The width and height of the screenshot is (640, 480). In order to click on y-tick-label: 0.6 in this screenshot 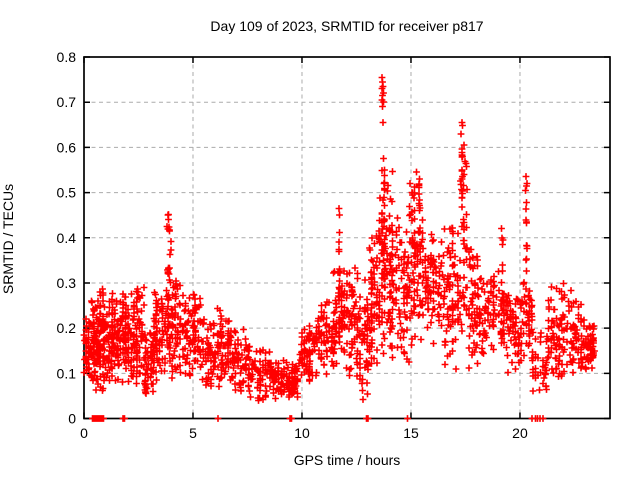, I will do `click(67, 147)`.